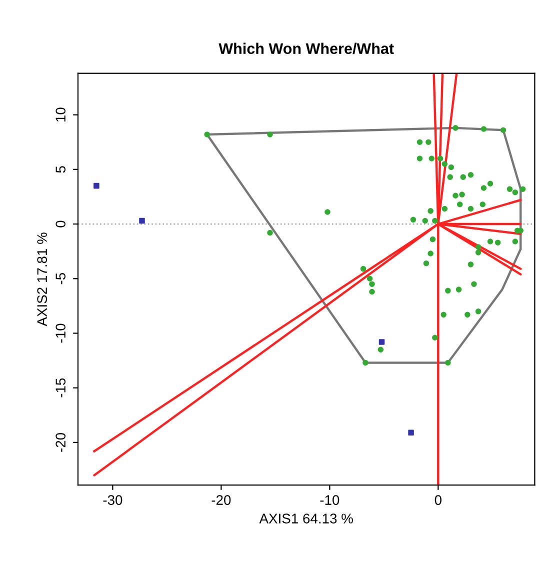 This screenshot has width=557, height=564. Describe the element at coordinates (61, 115) in the screenshot. I see `y-tick-label: 10` at that location.